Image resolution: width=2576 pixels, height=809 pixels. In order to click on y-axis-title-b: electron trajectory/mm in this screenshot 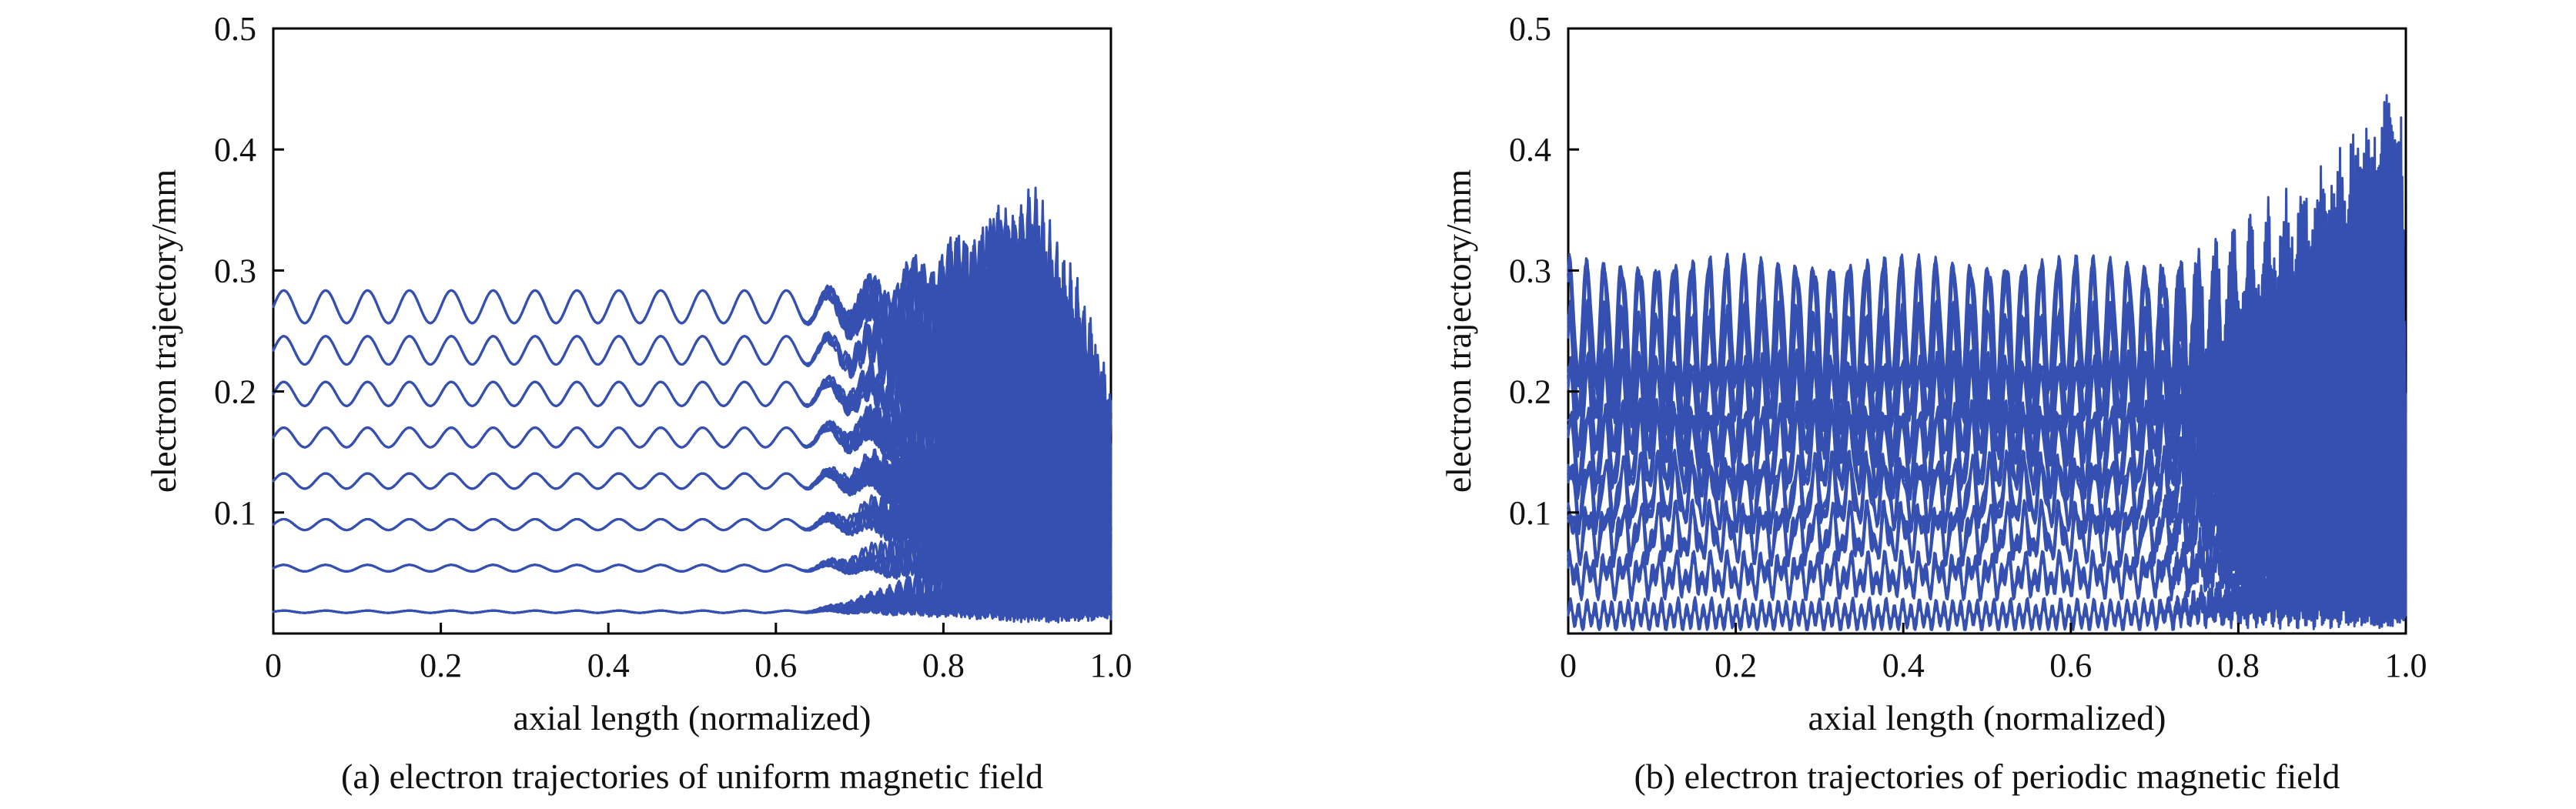, I will do `click(1459, 331)`.